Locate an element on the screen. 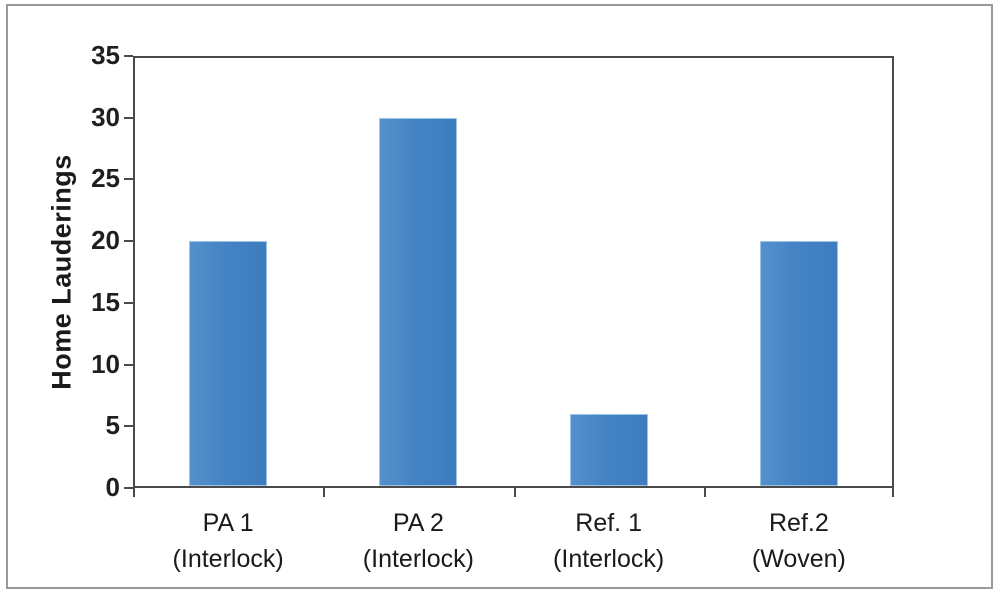 The height and width of the screenshot is (595, 1000). x-category-label: PA 2 (Interlock) is located at coordinates (418, 541).